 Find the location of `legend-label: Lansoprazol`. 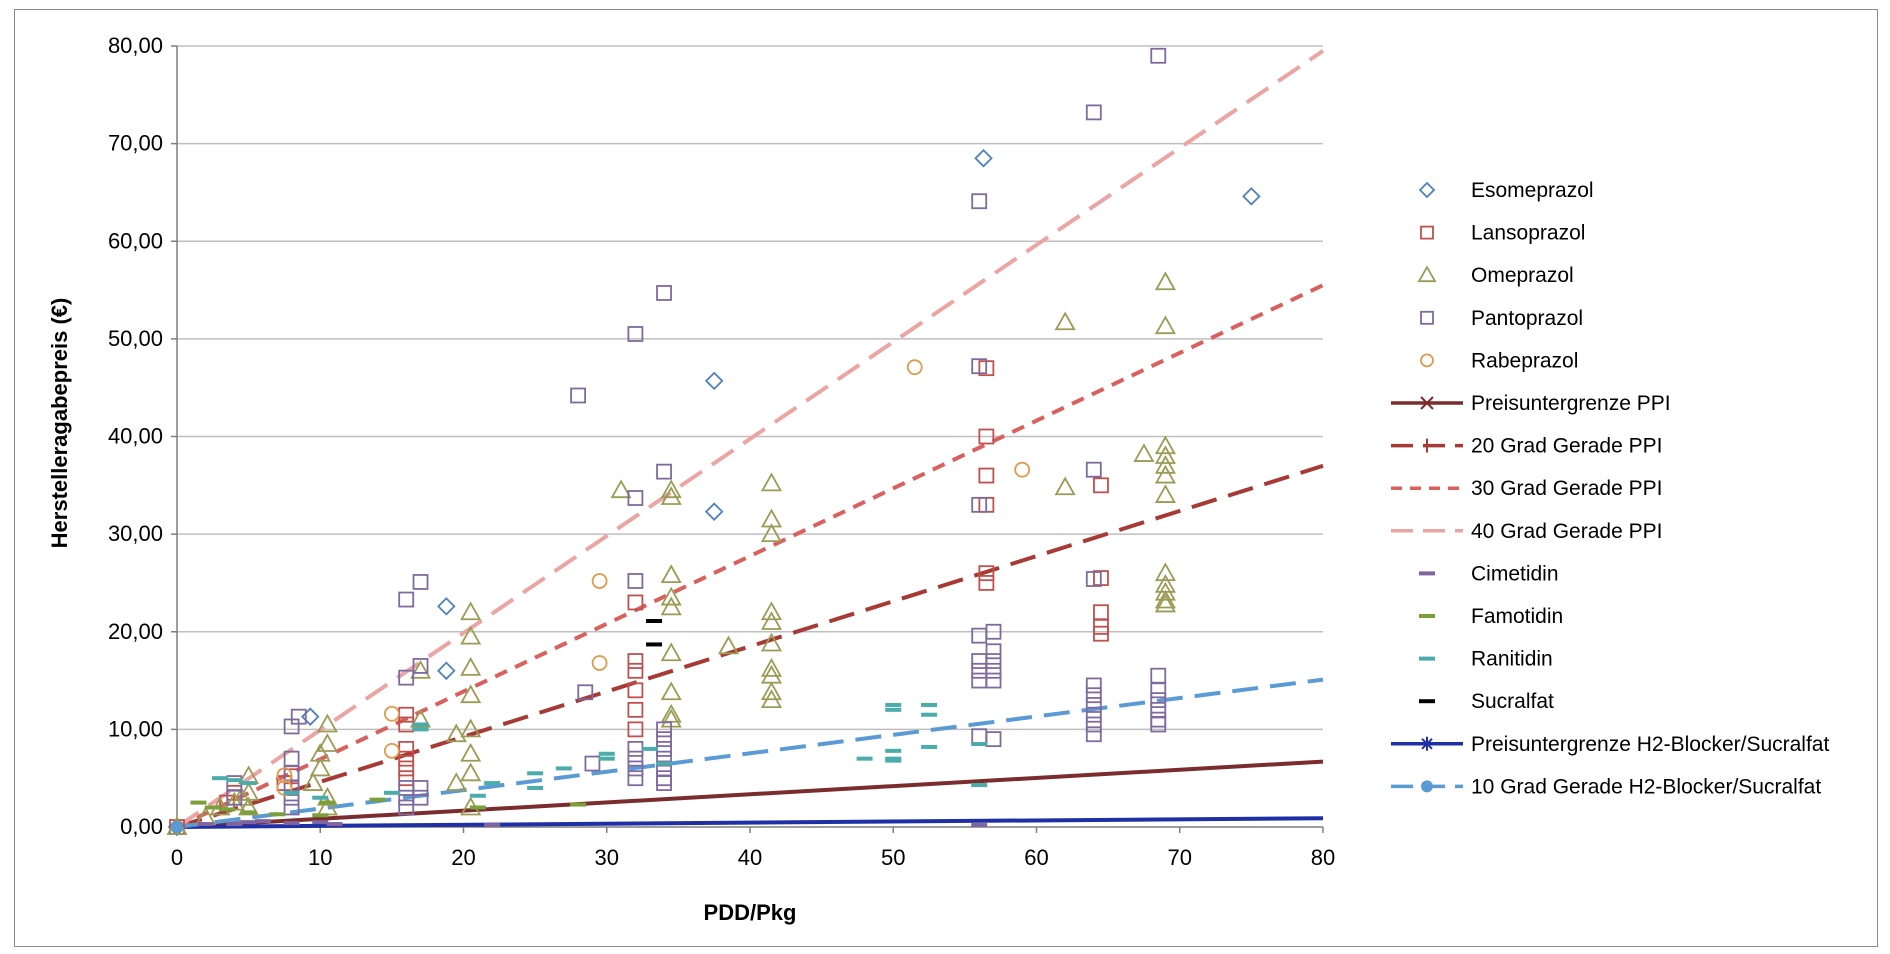

legend-label: Lansoprazol is located at coordinates (1528, 233).